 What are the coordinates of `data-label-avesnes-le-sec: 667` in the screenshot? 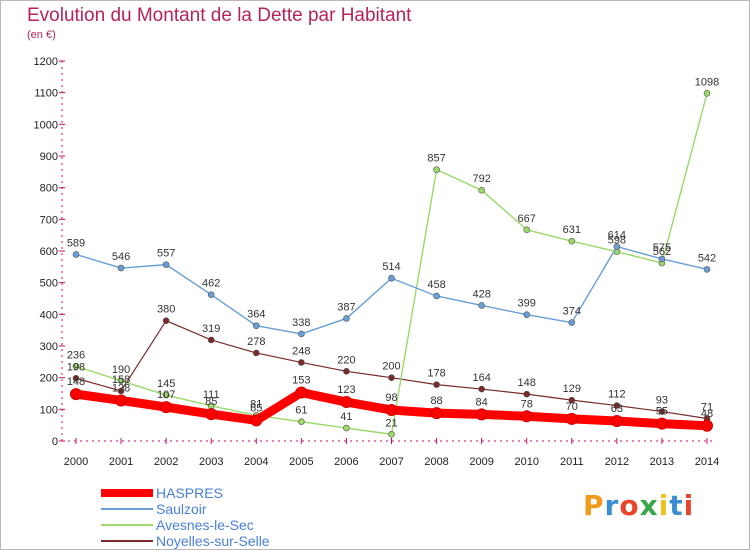 It's located at (527, 219).